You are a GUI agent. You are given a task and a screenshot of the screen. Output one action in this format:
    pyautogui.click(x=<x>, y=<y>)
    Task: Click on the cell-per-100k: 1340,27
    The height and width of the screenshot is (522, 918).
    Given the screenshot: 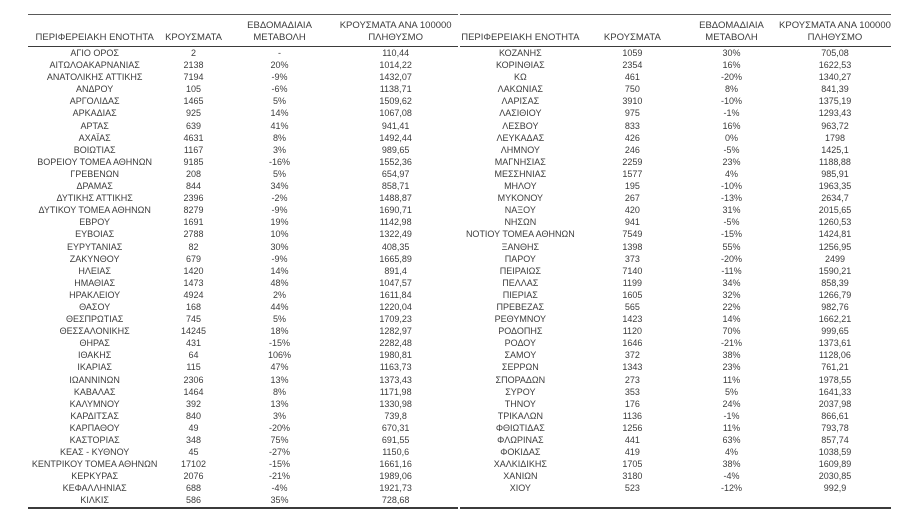 What is the action you would take?
    pyautogui.click(x=835, y=77)
    